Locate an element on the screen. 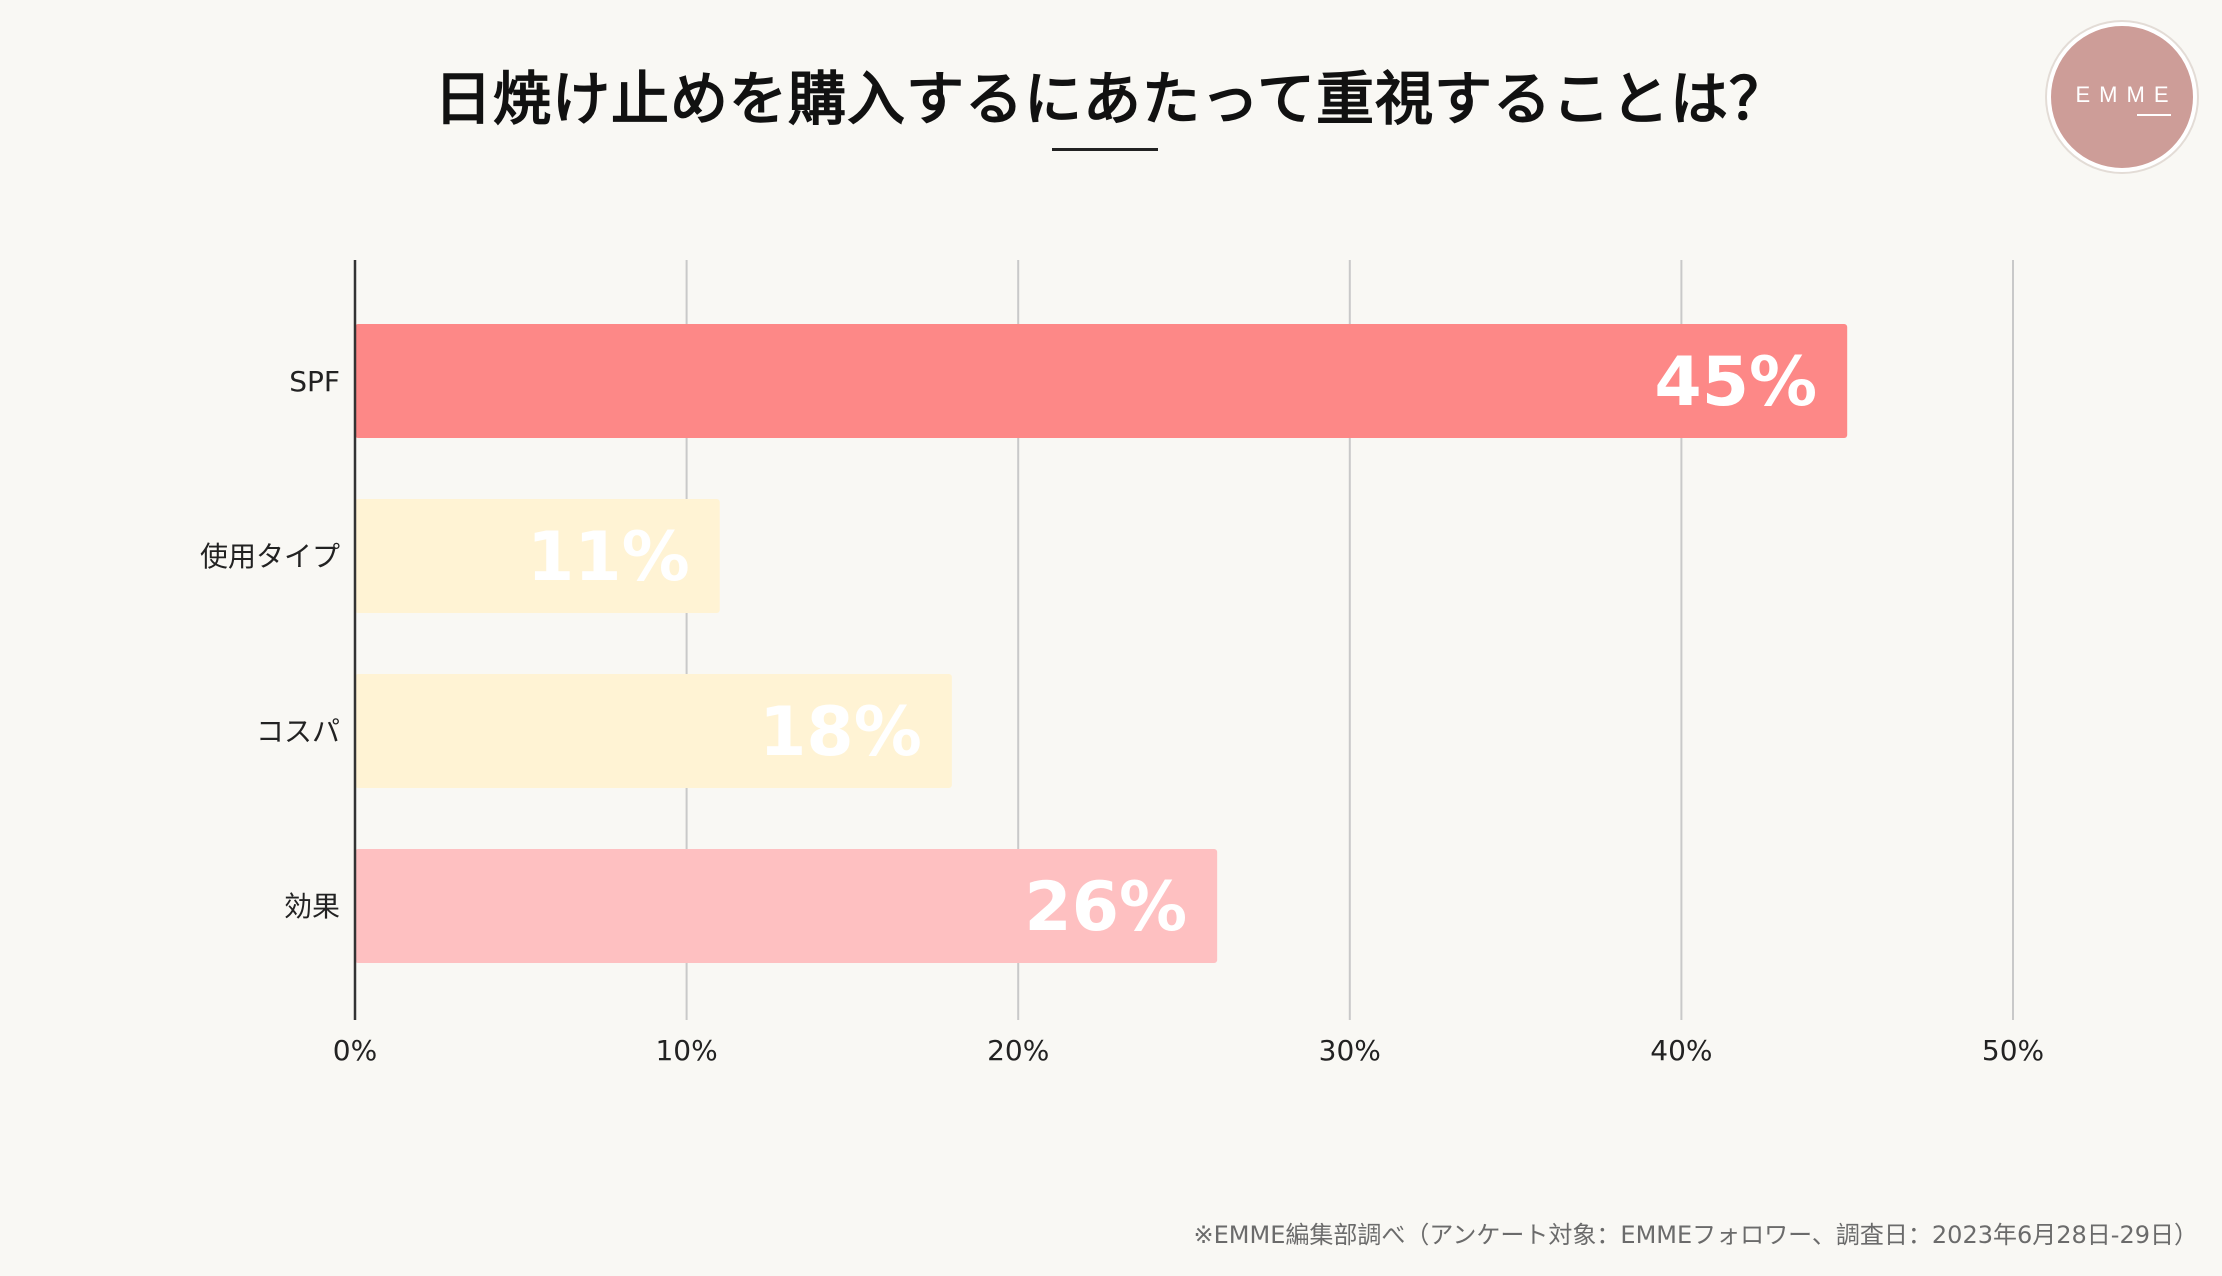 The height and width of the screenshot is (1276, 2222). x-tick-label: 50% is located at coordinates (2013, 1050).